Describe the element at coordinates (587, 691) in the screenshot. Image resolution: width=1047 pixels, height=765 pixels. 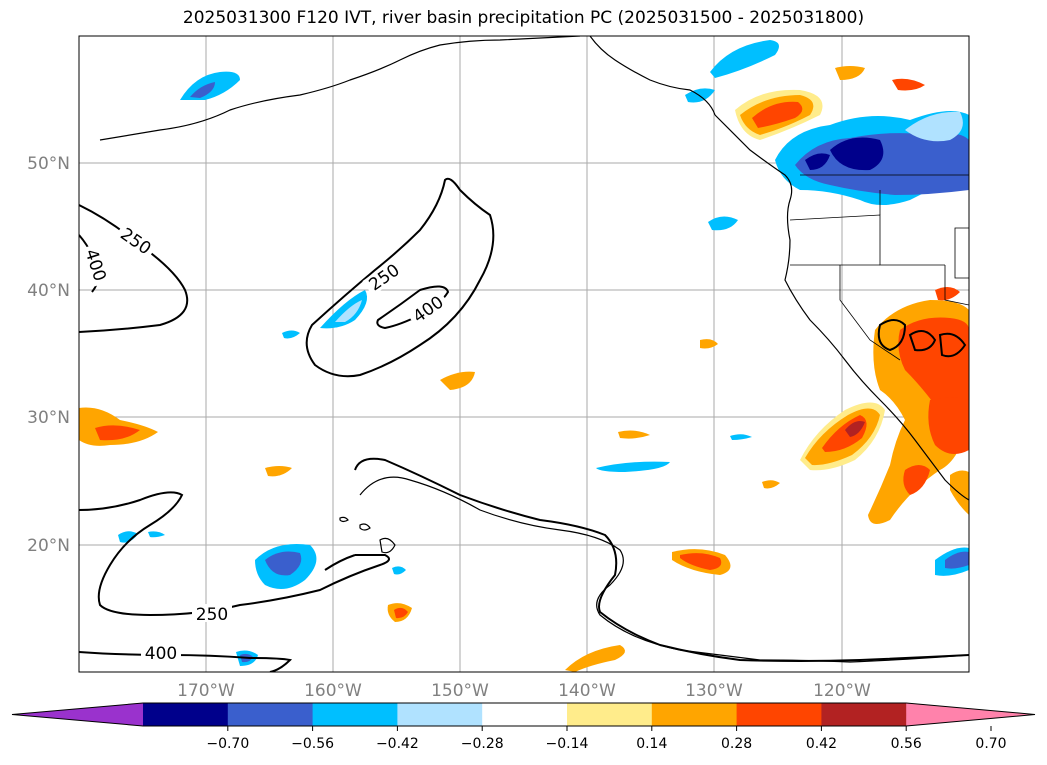
I see `longitude-label: 140°W` at that location.